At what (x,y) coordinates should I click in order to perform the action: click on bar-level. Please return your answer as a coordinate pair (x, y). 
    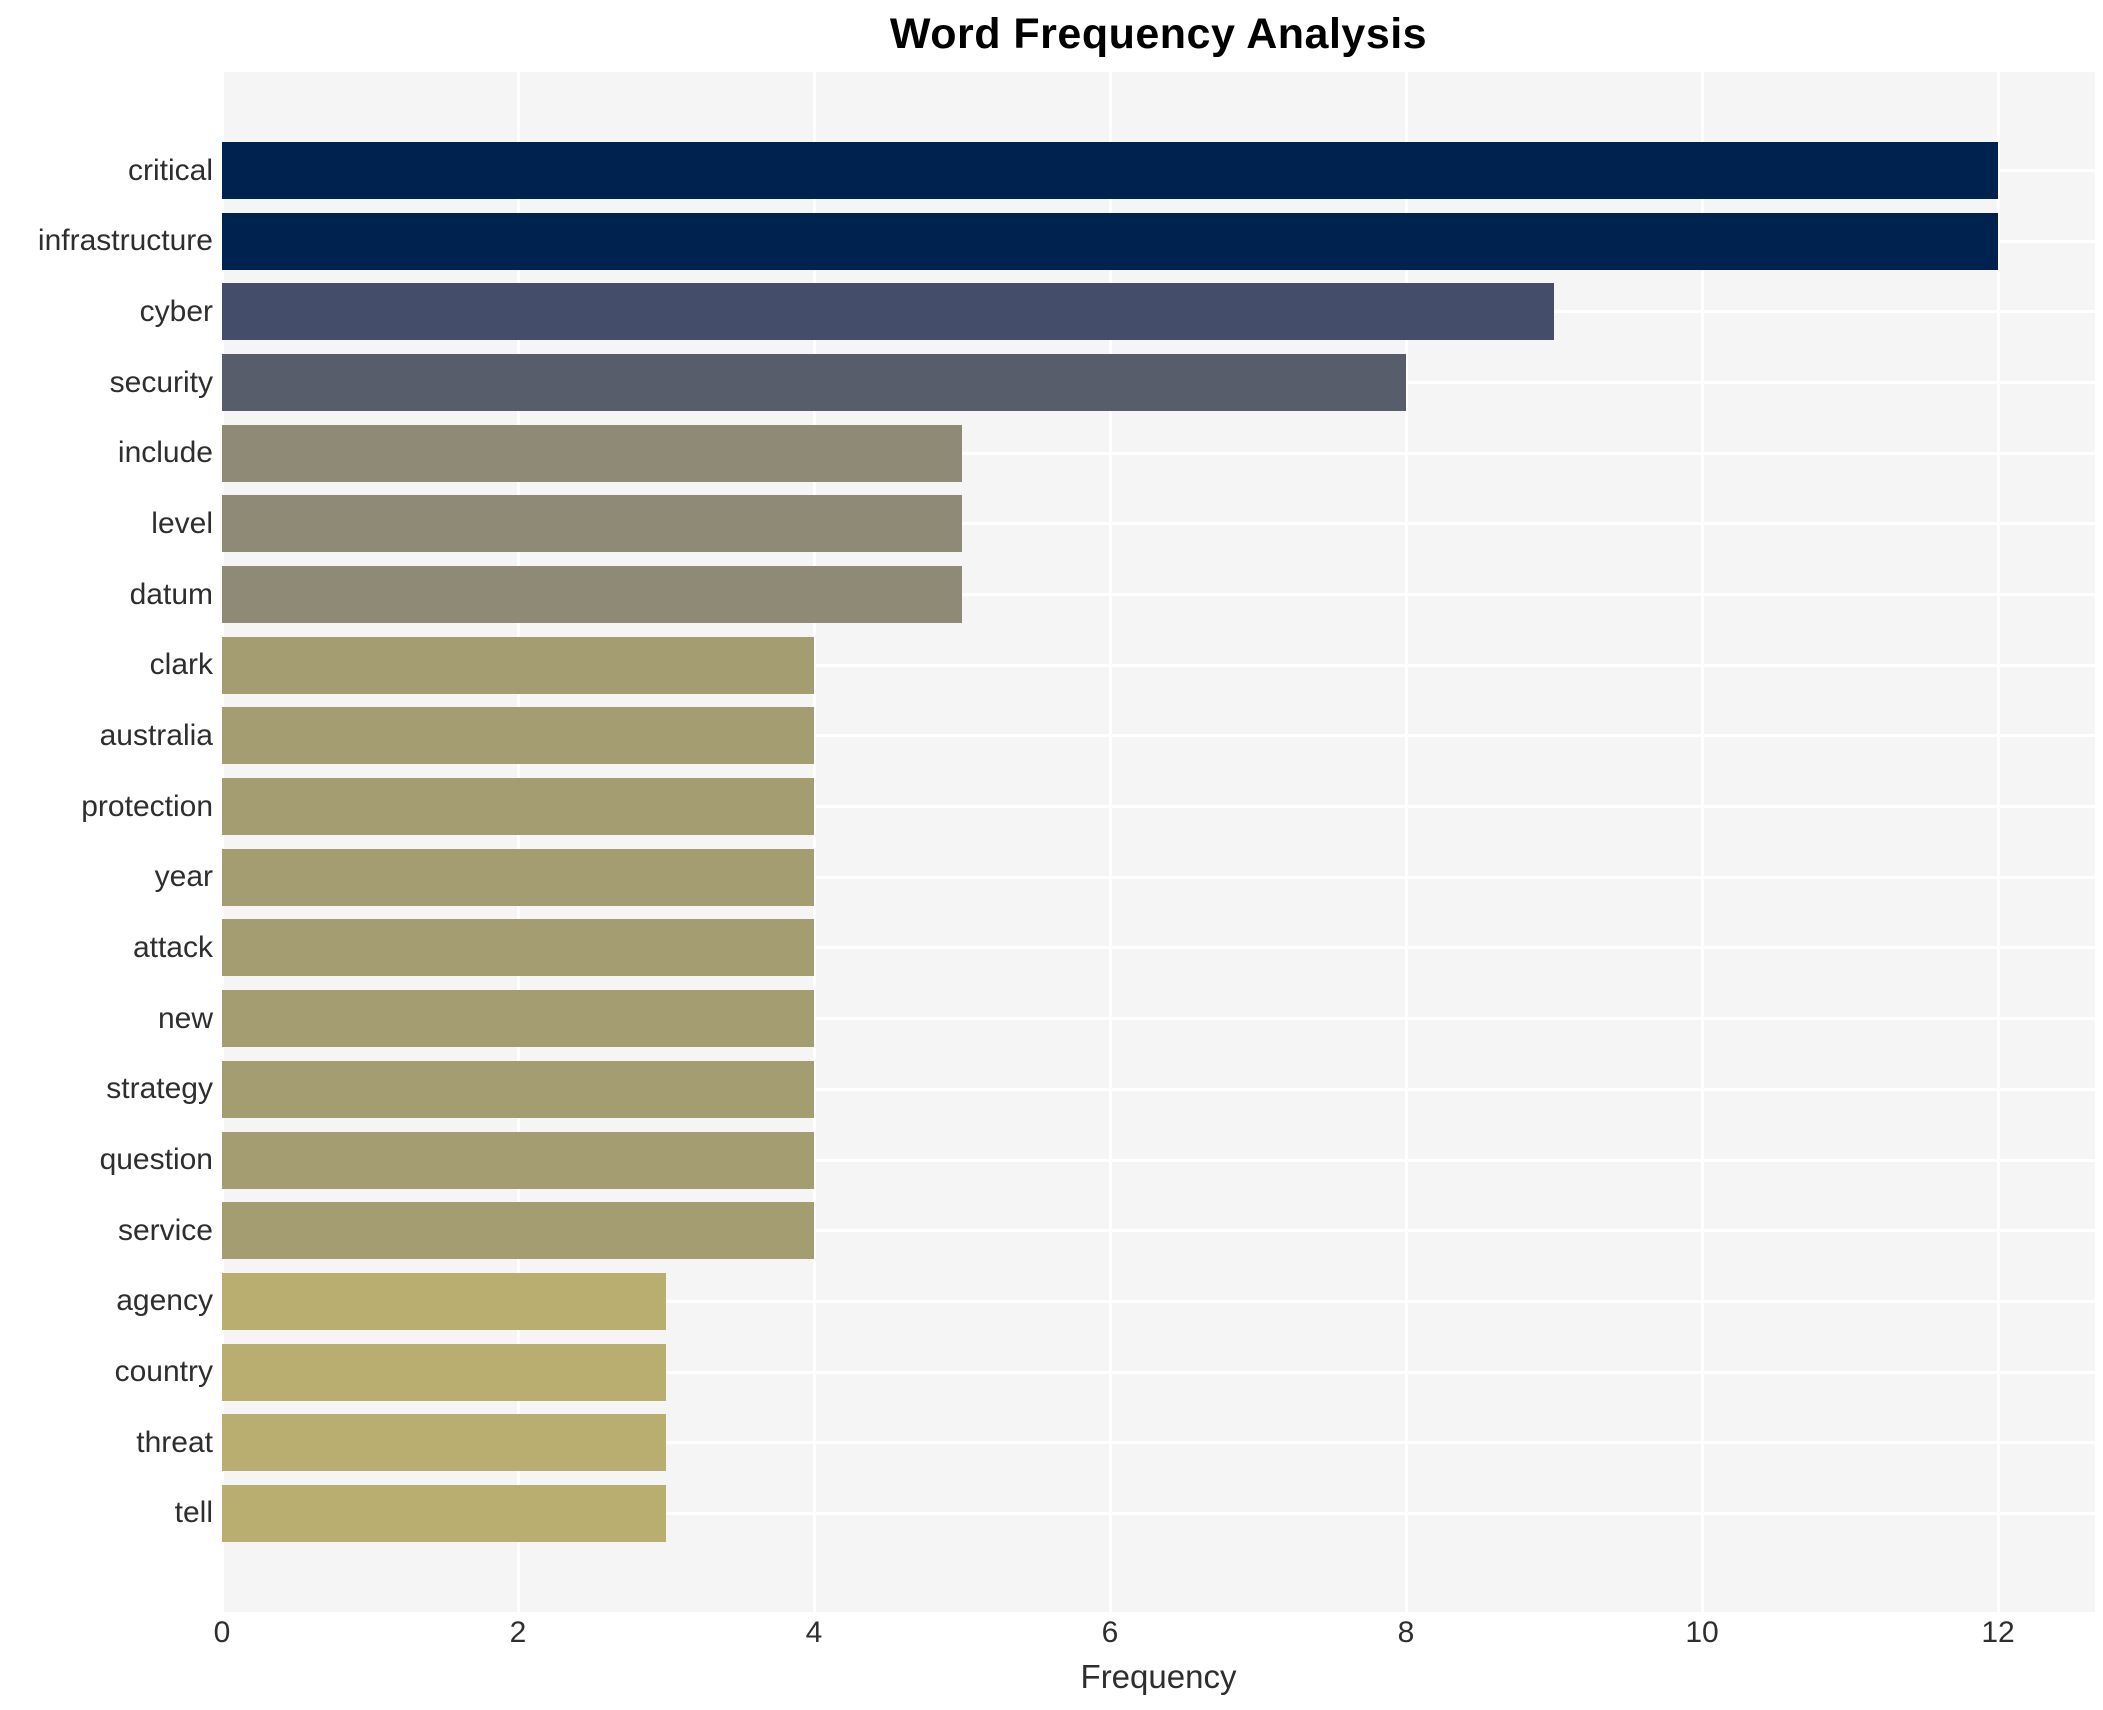
    Looking at the image, I should click on (592, 524).